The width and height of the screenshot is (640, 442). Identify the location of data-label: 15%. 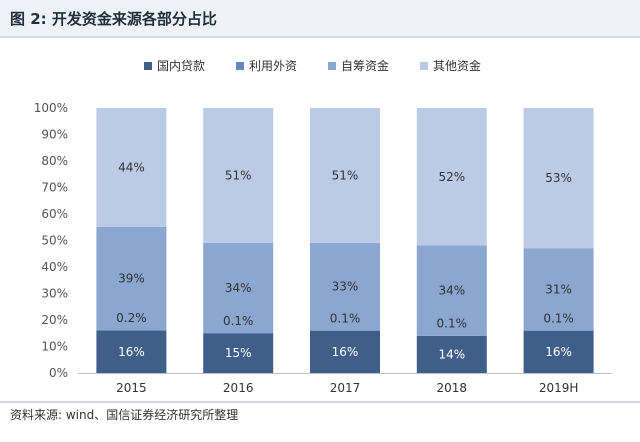
(238, 353).